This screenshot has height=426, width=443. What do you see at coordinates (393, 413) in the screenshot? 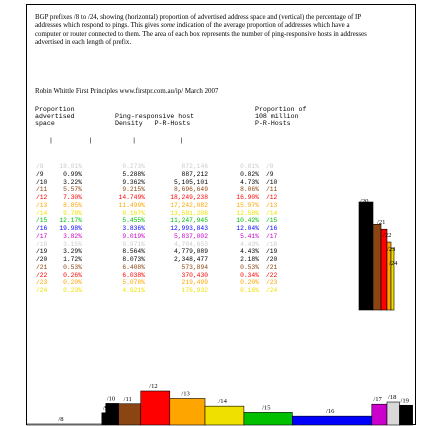
I see `bar-p18` at bounding box center [393, 413].